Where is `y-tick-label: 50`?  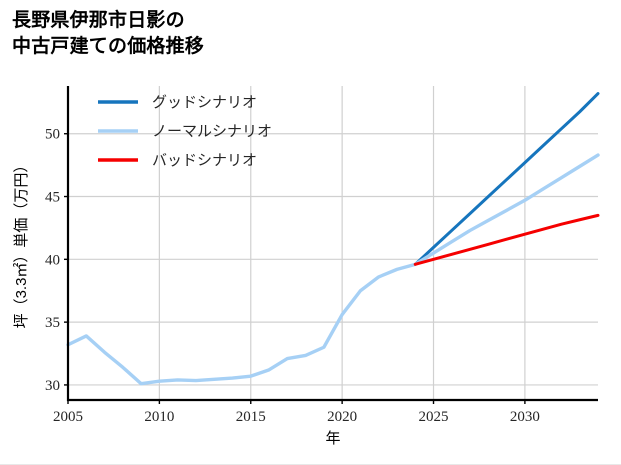 y-tick-label: 50 is located at coordinates (52, 135).